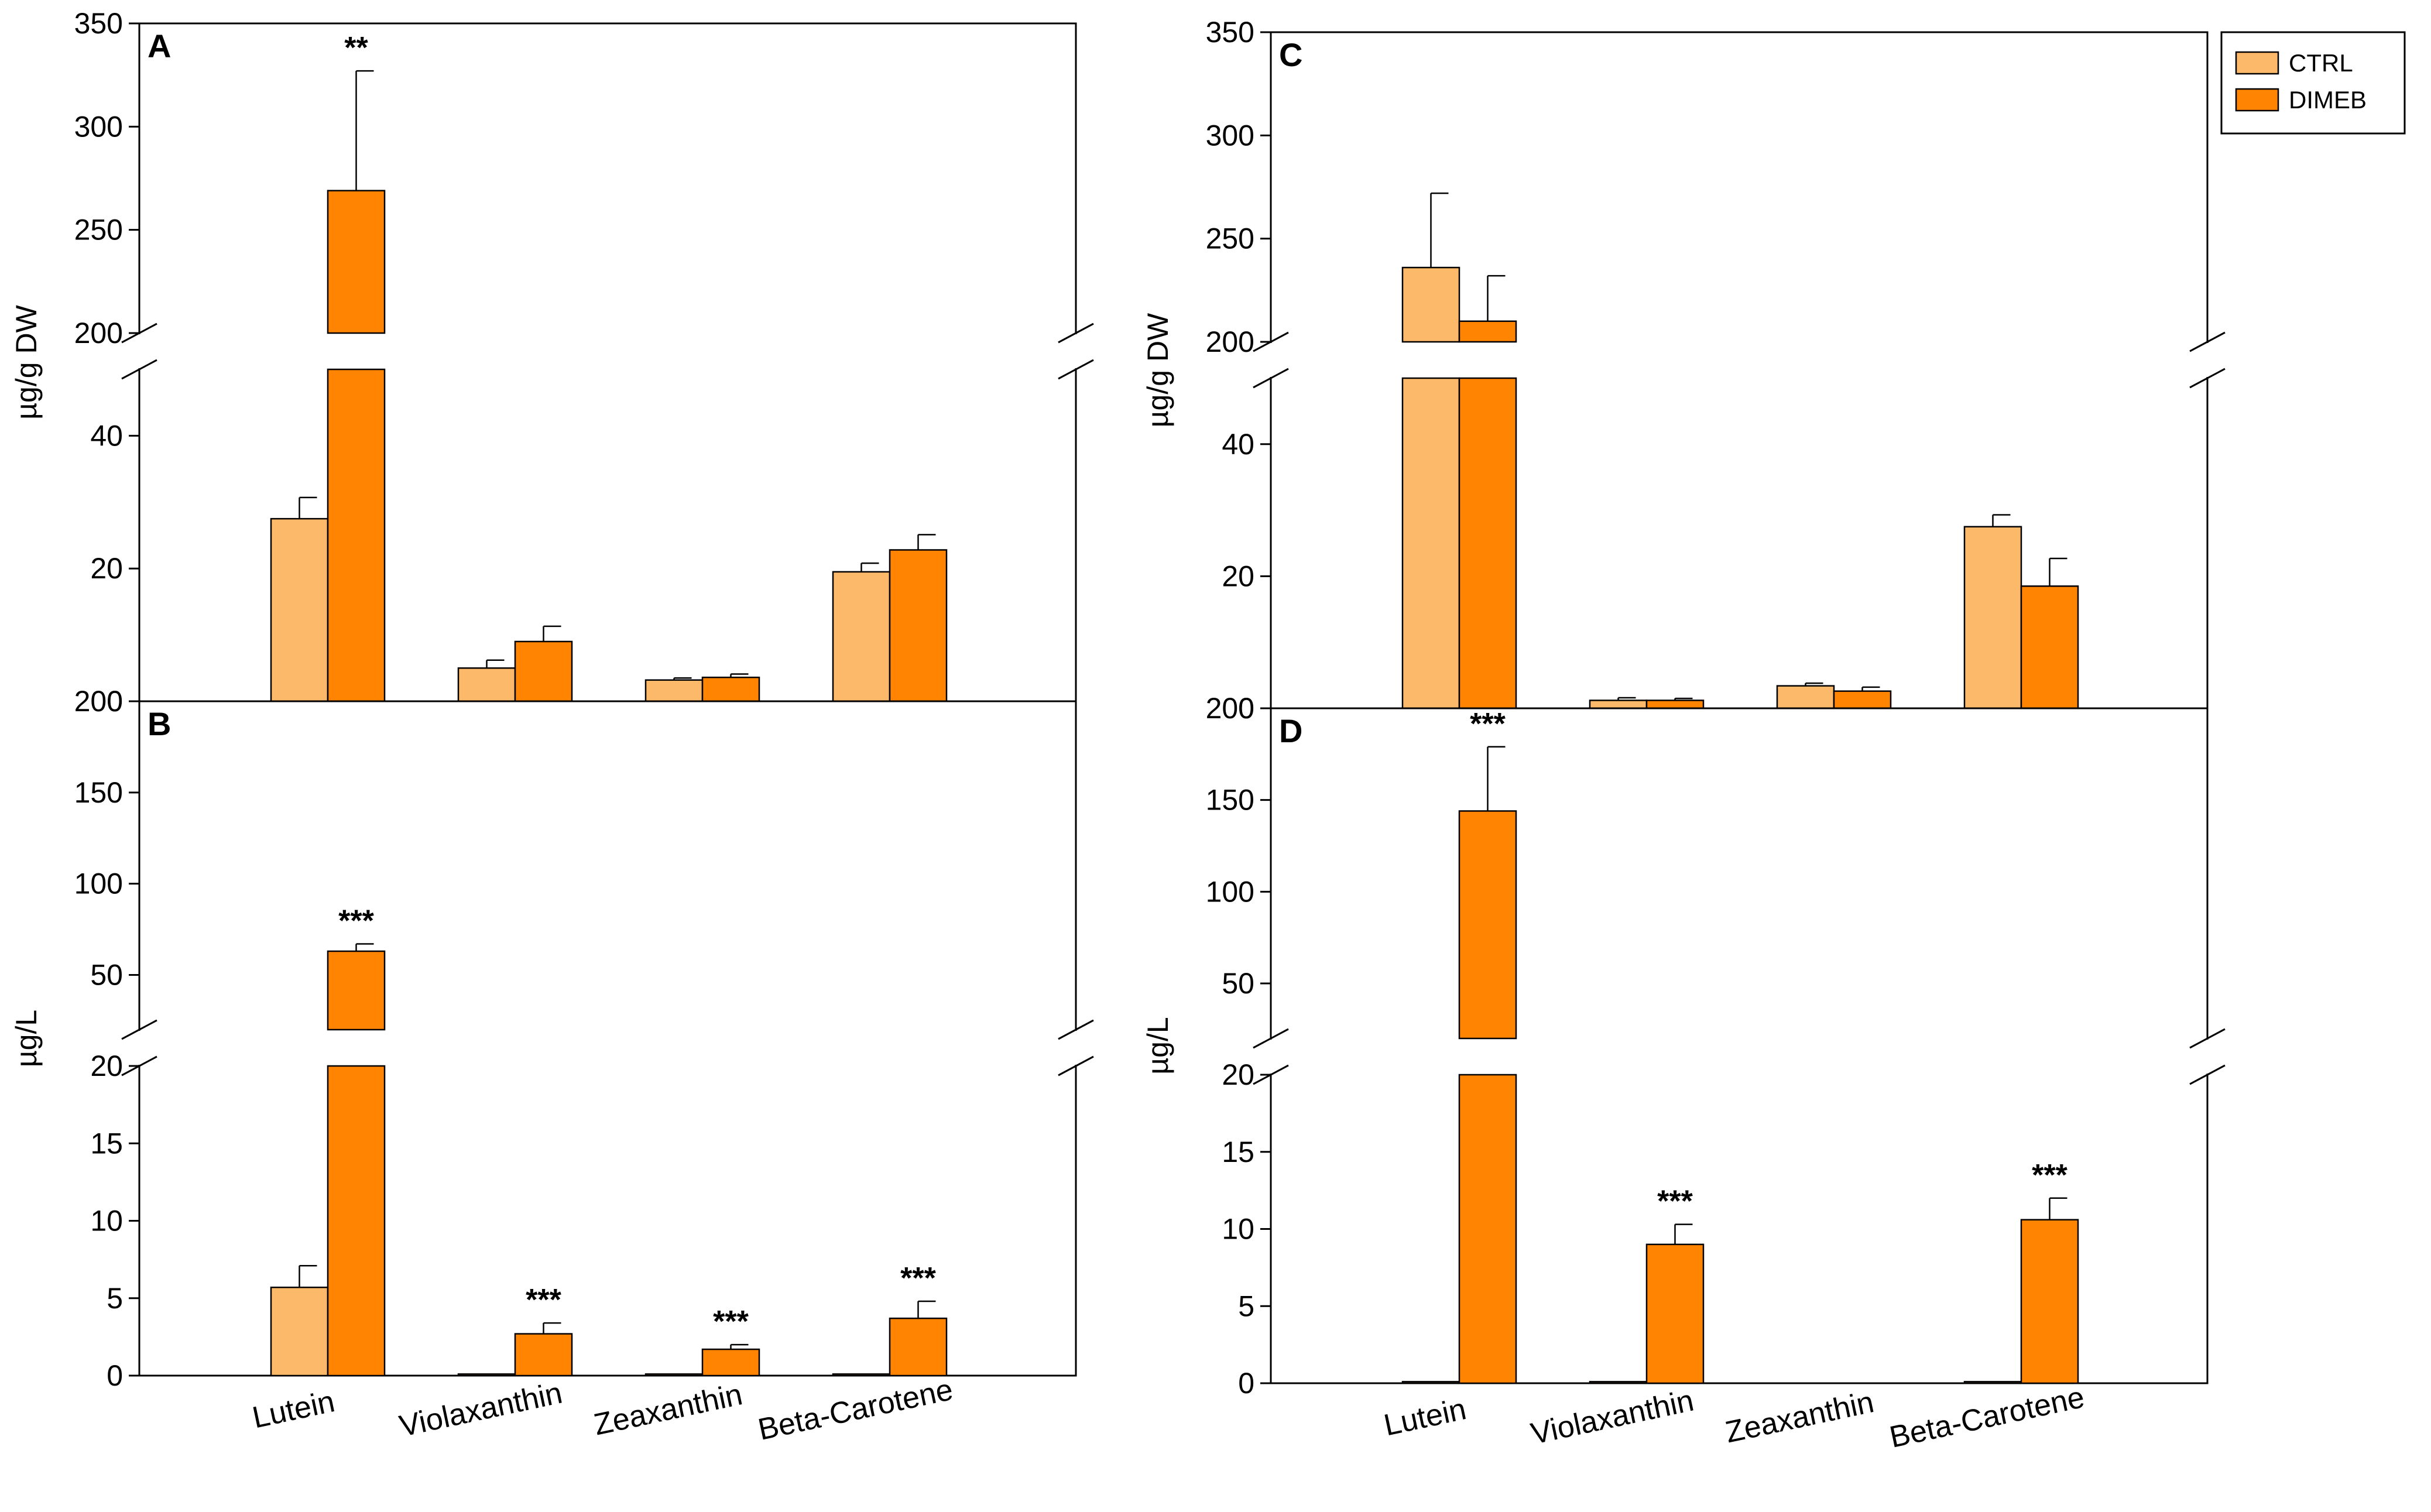 The height and width of the screenshot is (1512, 2431). Describe the element at coordinates (668, 1409) in the screenshot. I see `panel-b-category-label-zeaxanthin: Zeaxanthin` at that location.